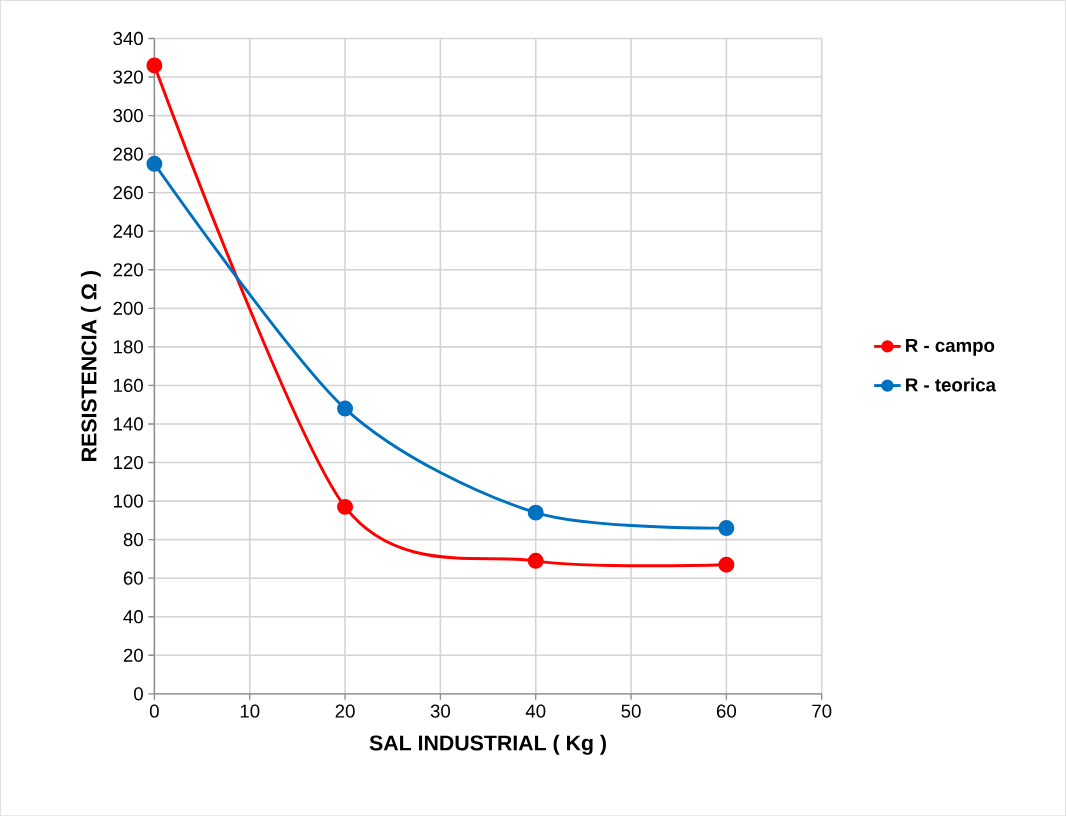 Image resolution: width=1066 pixels, height=816 pixels. Describe the element at coordinates (128, 424) in the screenshot. I see `y-tick-label: 140` at that location.